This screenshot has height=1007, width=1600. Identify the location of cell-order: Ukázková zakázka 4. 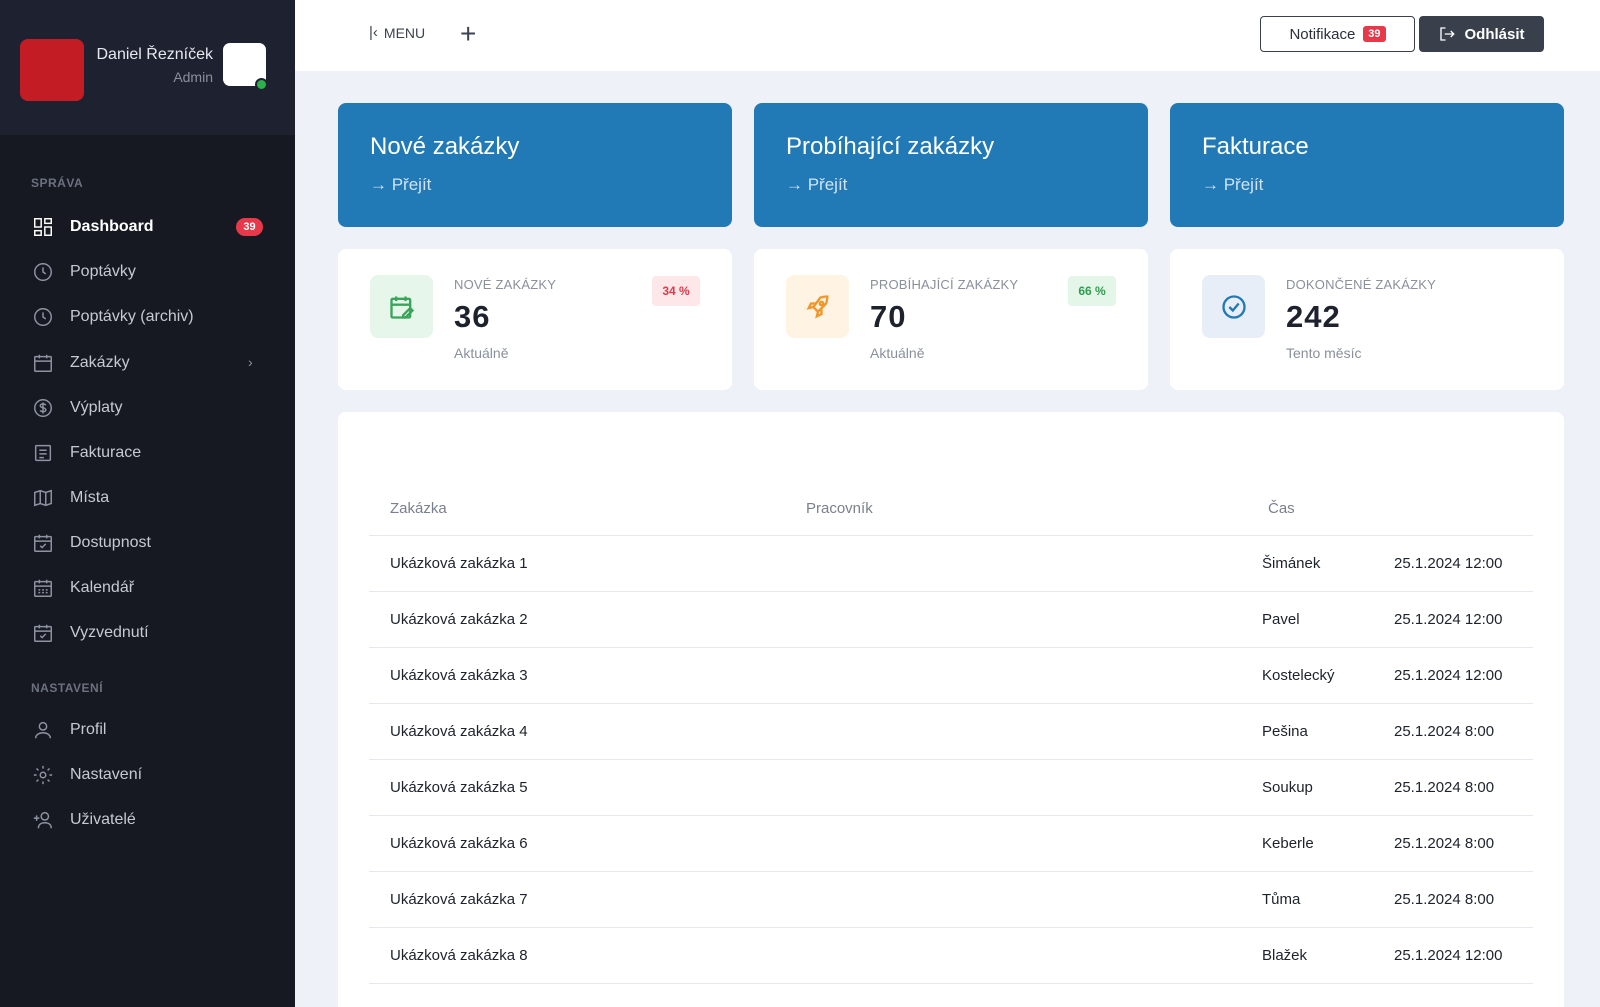
(459, 731).